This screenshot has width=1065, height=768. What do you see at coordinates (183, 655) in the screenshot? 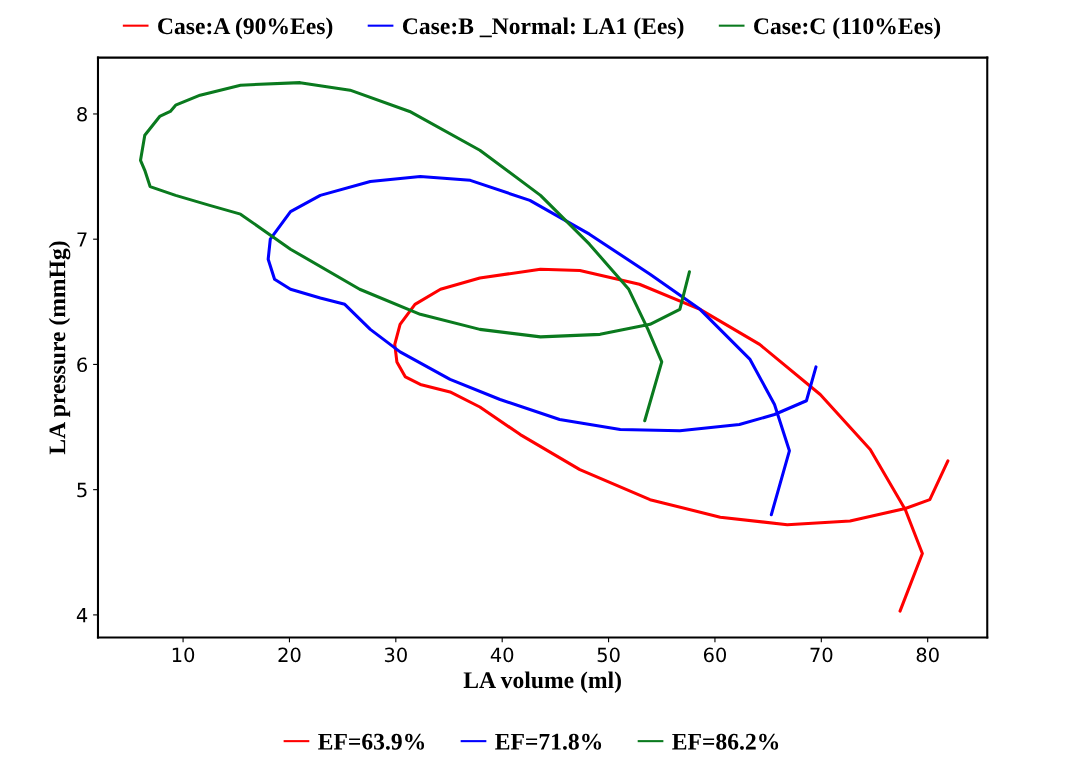
I see `x-tick-label: 10` at bounding box center [183, 655].